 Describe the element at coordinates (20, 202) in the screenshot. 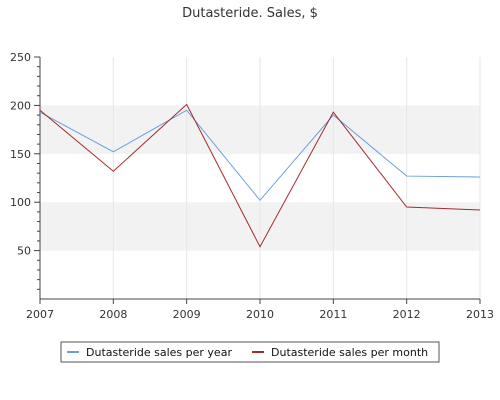

I see `y-tick-label: 100` at that location.